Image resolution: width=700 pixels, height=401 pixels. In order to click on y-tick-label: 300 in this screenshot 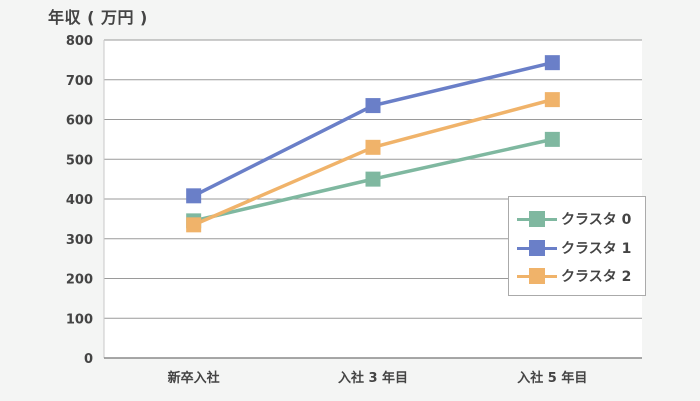, I will do `click(79, 240)`.